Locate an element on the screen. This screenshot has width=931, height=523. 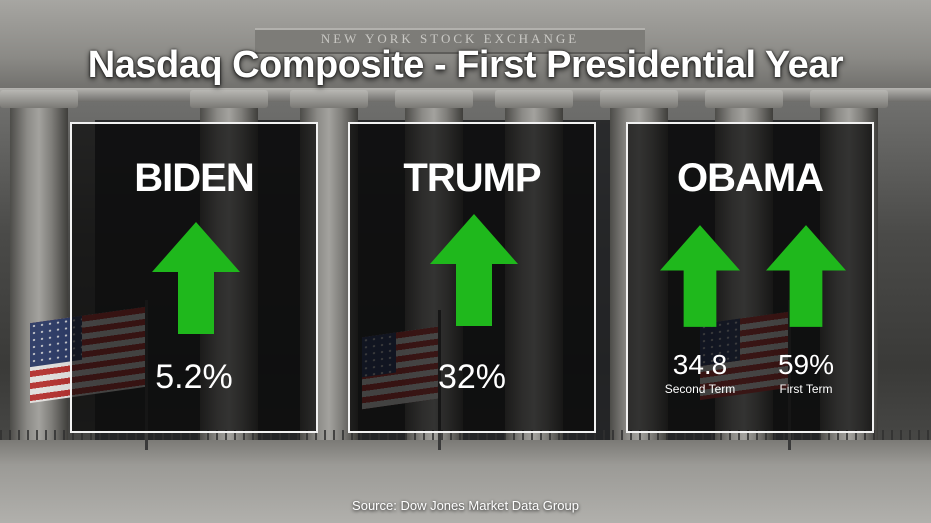
panel-title: BIDEN is located at coordinates (194, 178).